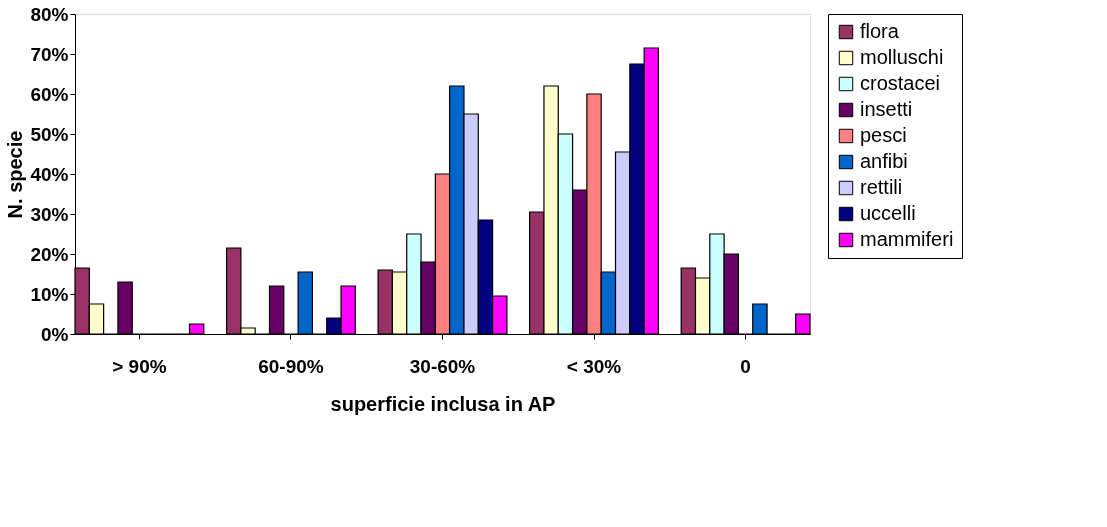 The height and width of the screenshot is (527, 1107). I want to click on x-tick-label: 0, so click(745, 366).